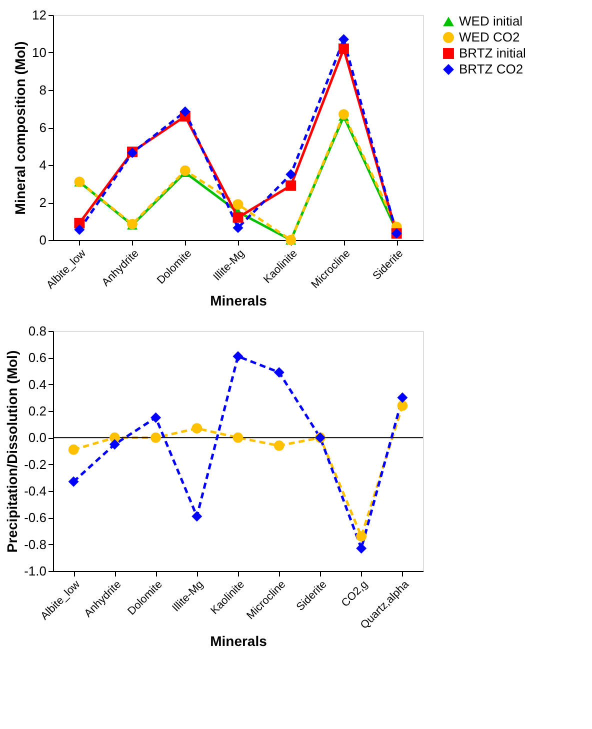  Describe the element at coordinates (12, 451) in the screenshot. I see `y-axis-title: Precipitation/Dissolution (Mol)` at that location.